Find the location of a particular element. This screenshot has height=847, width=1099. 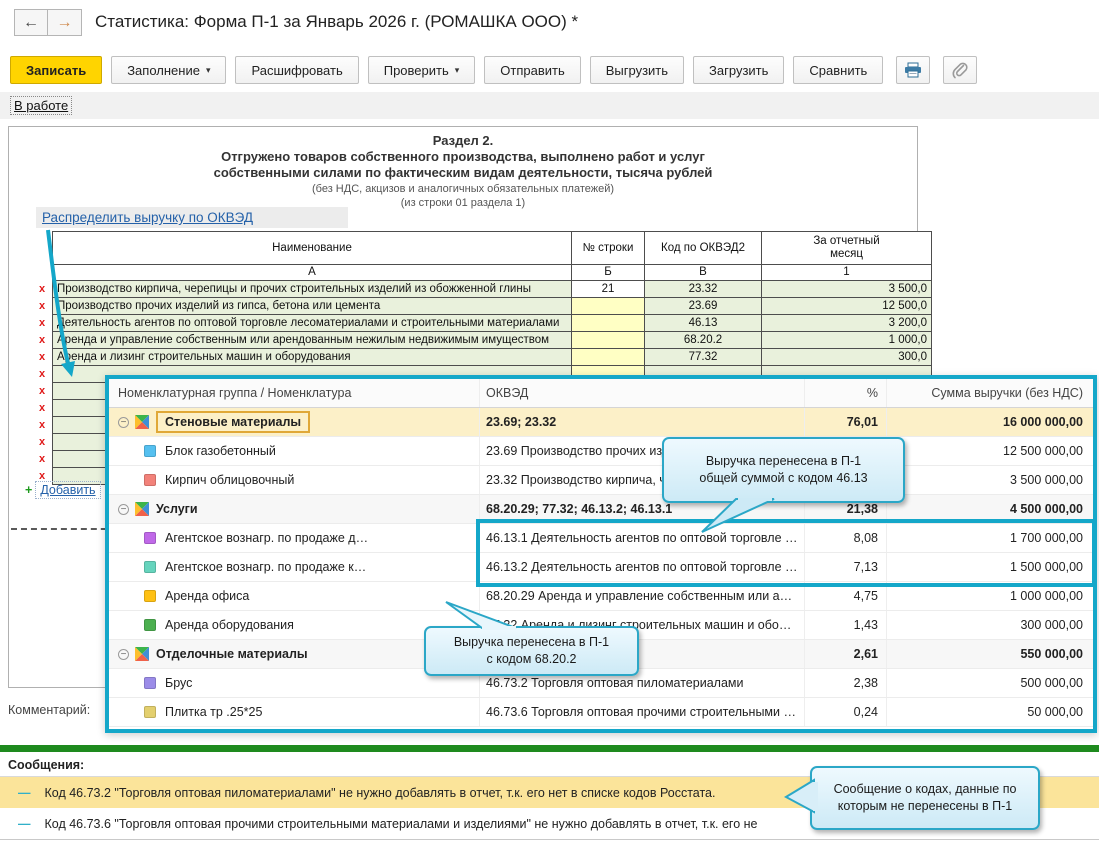

decrypt-button: Расшифровать is located at coordinates (297, 70).